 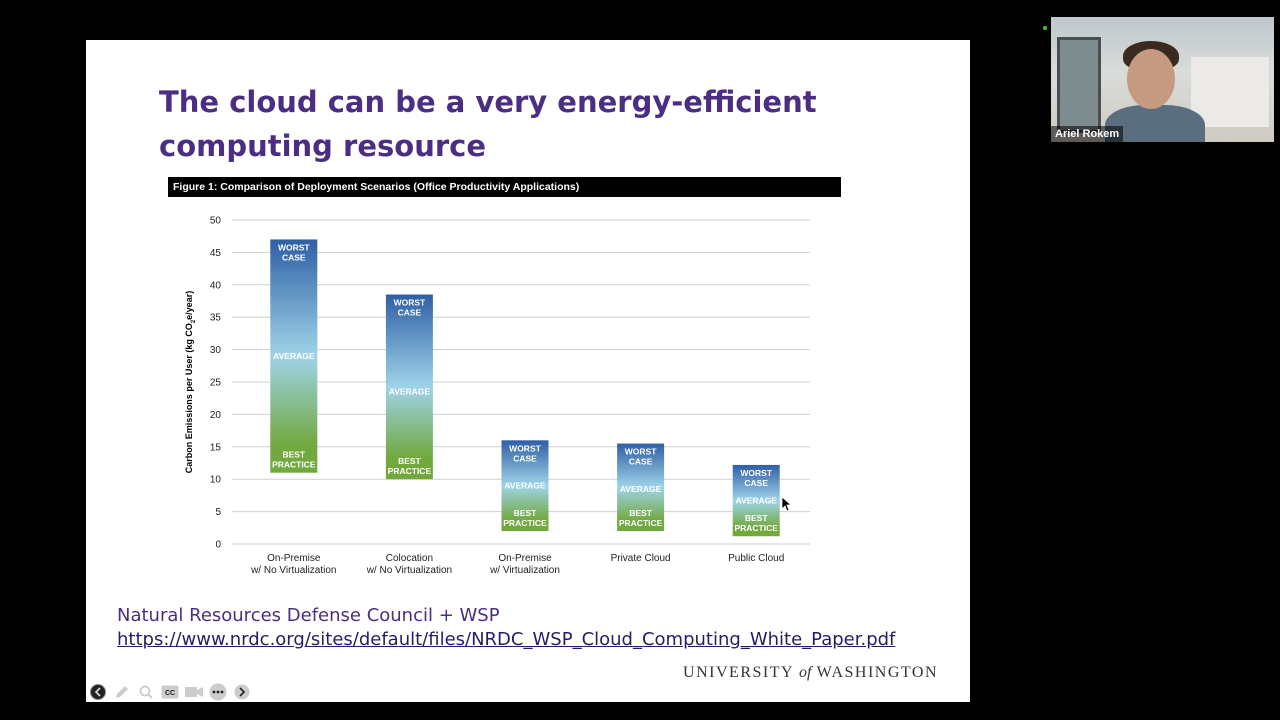 What do you see at coordinates (641, 558) in the screenshot?
I see `x-category-label: Private Cloud` at bounding box center [641, 558].